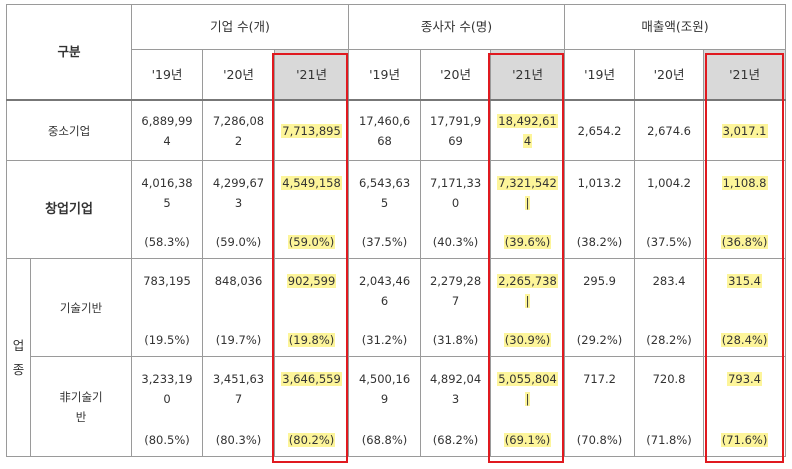 This screenshot has width=792, height=469. I want to click on startup-cell-8: 1,108.8 (36.8%), so click(745, 209).